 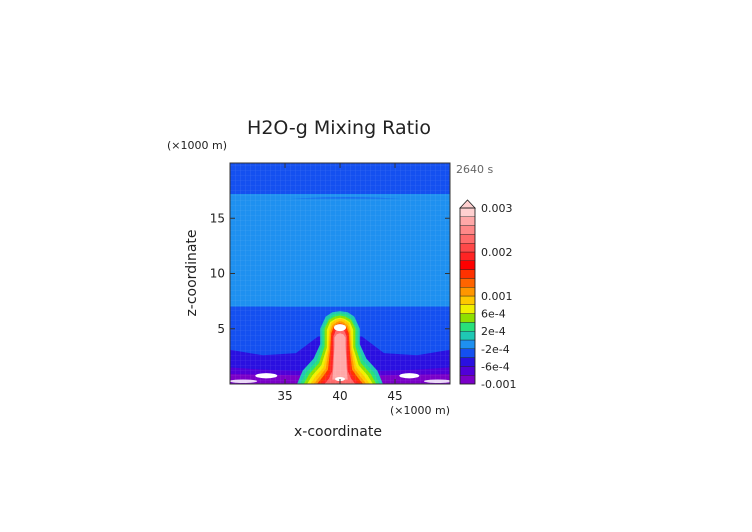 I want to click on y-axis-label: z-coordinate, so click(x=192, y=272).